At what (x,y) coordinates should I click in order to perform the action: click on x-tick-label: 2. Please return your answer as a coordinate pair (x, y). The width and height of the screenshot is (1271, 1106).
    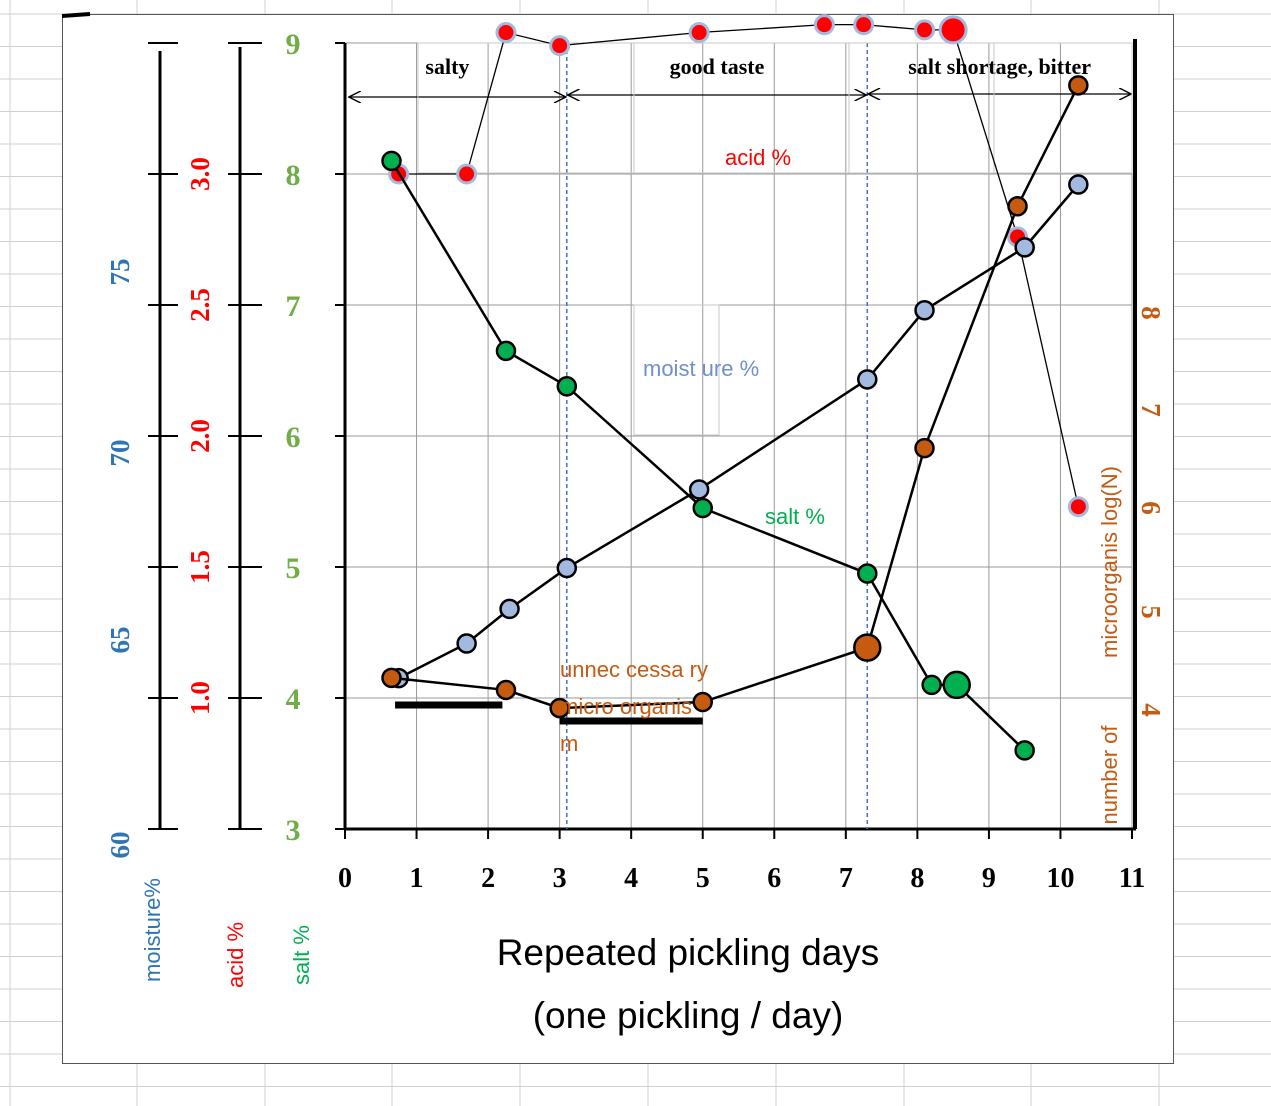
    Looking at the image, I should click on (488, 878).